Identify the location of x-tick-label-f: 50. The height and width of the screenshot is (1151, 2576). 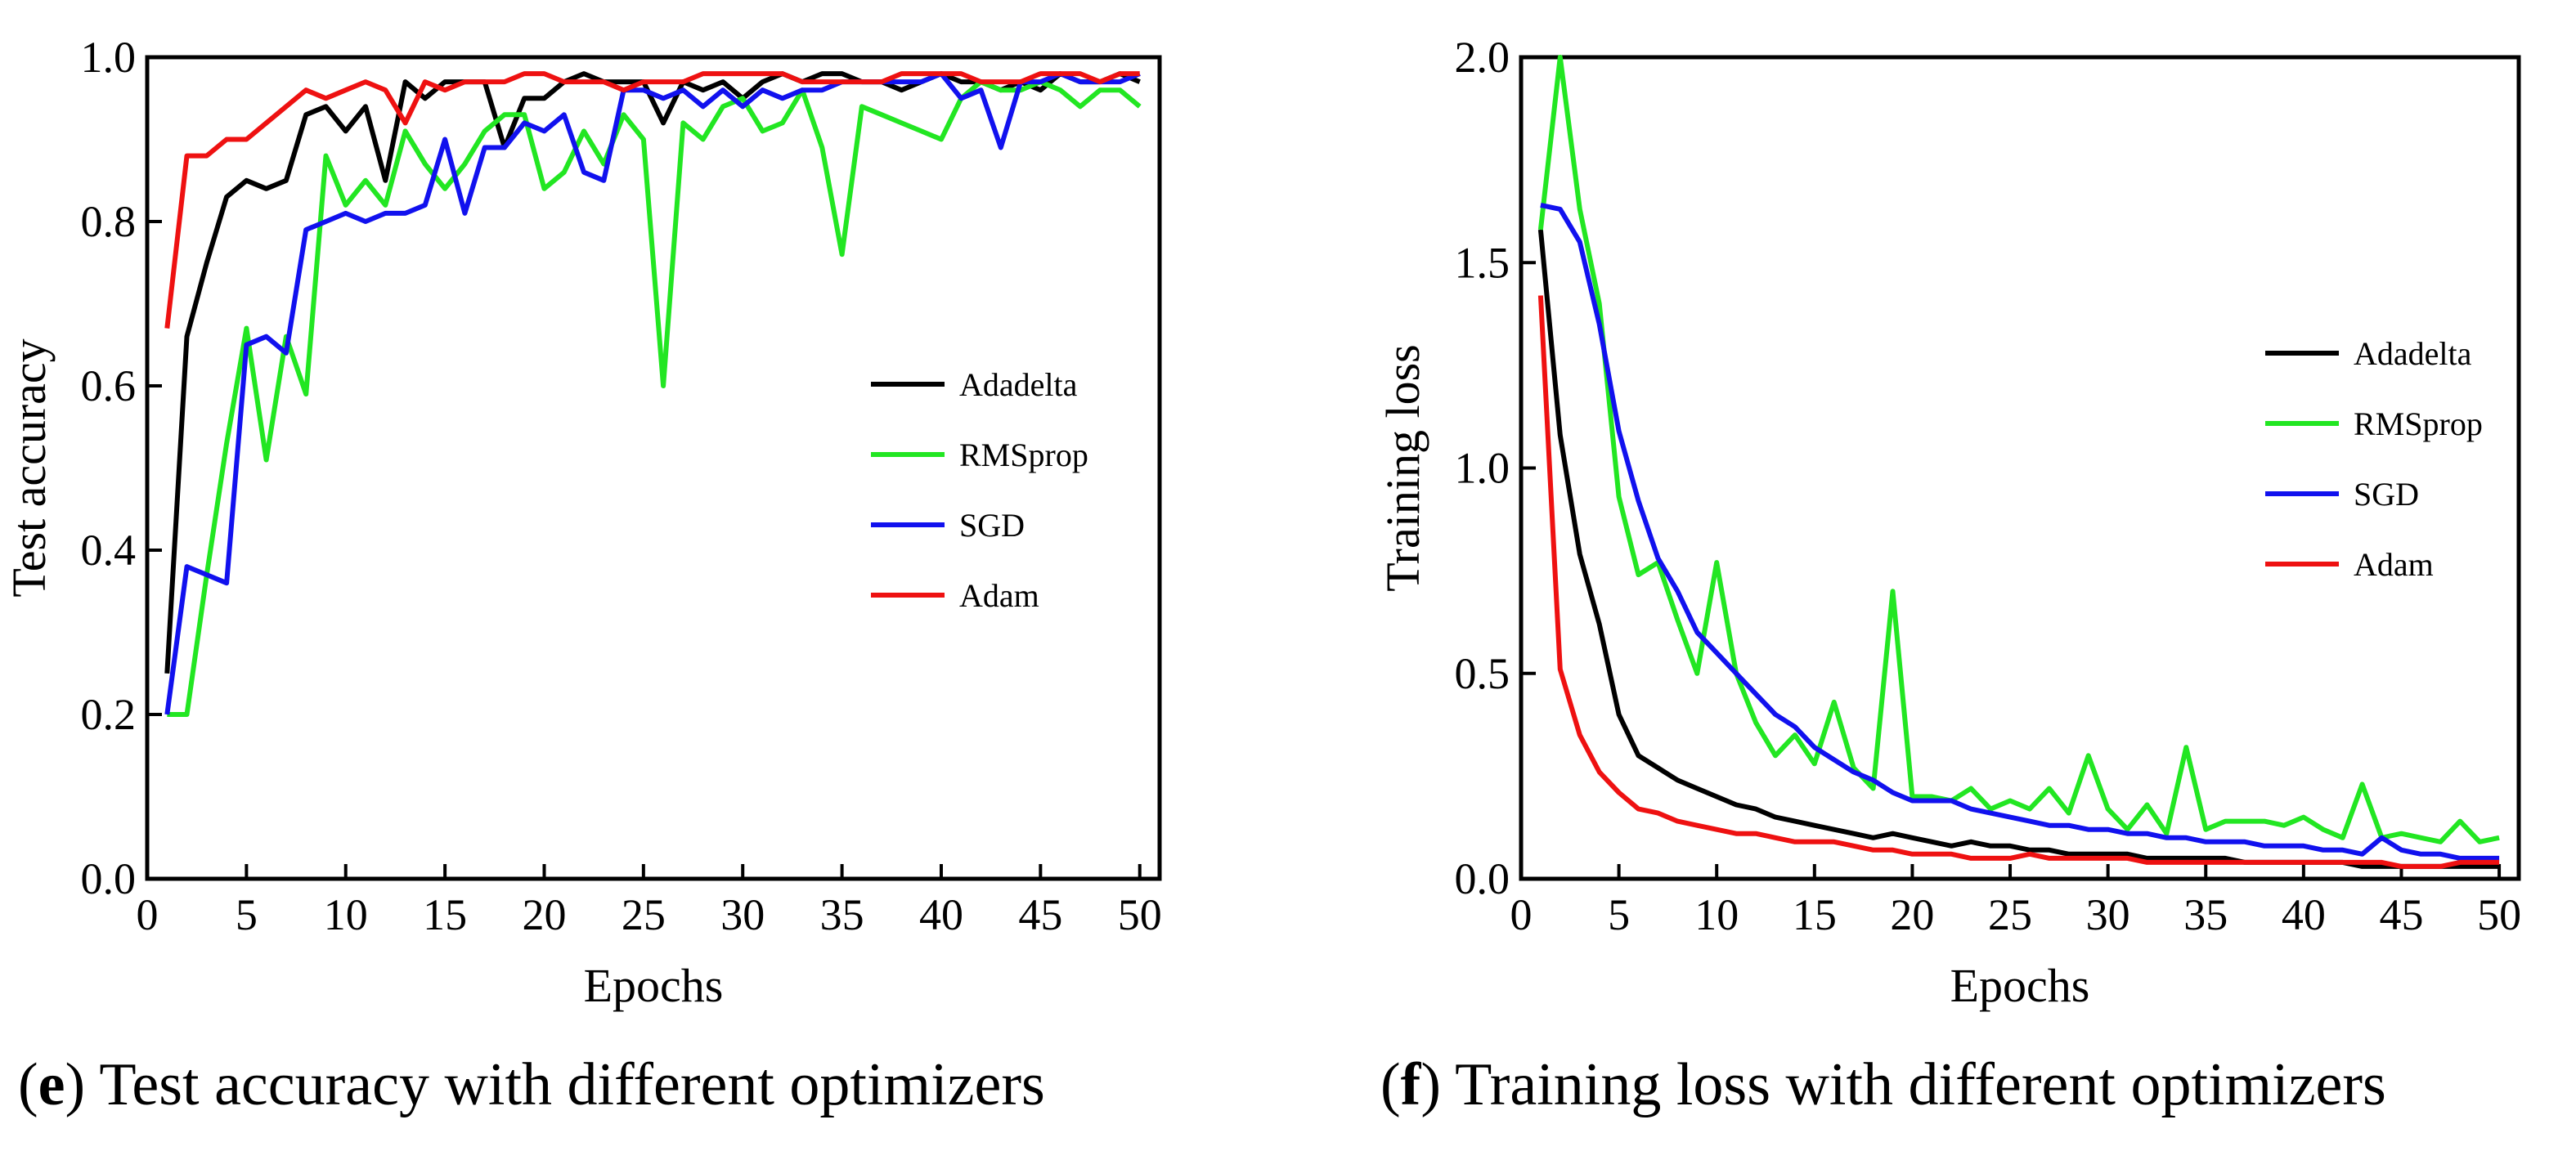
(2499, 914).